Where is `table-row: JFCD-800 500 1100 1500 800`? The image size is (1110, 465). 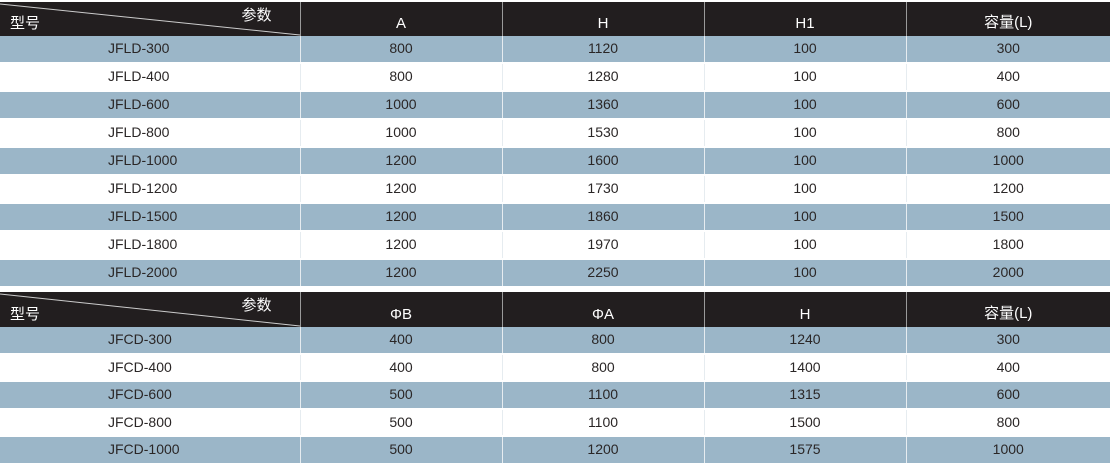 table-row: JFCD-800 500 1100 1500 800 is located at coordinates (555, 423).